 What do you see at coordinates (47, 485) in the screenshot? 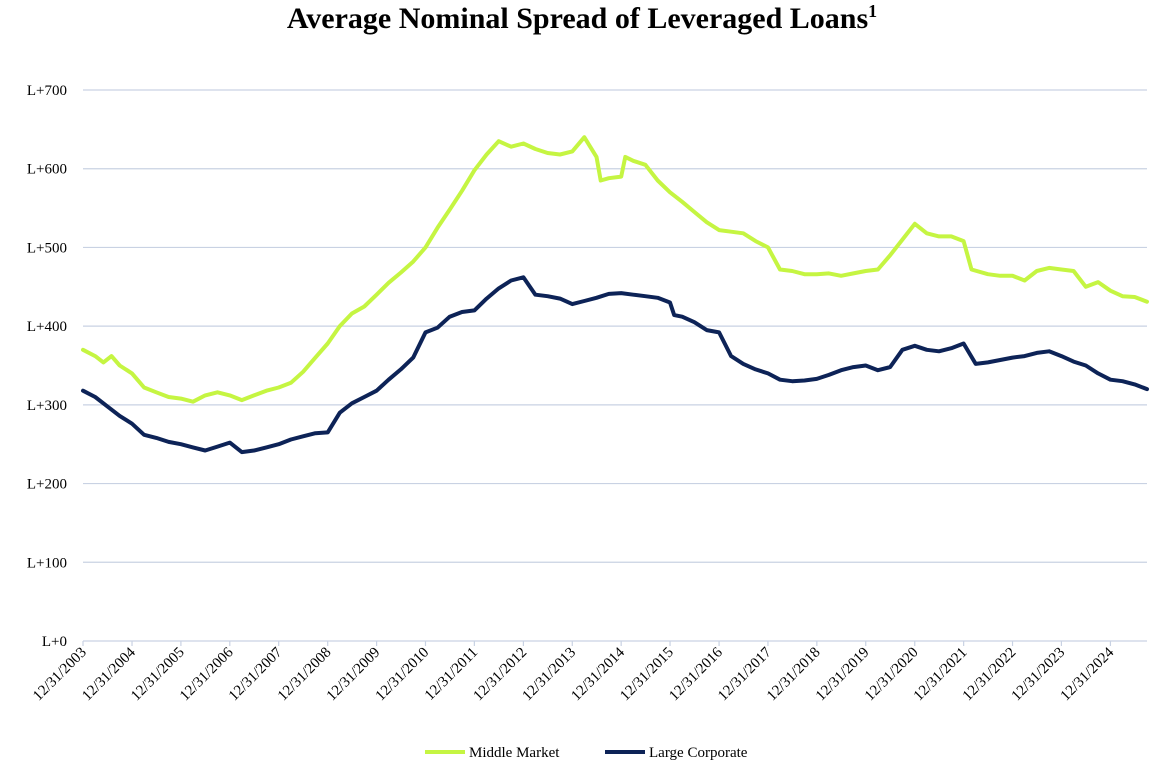
I see `y-tick-label: L+200` at bounding box center [47, 485].